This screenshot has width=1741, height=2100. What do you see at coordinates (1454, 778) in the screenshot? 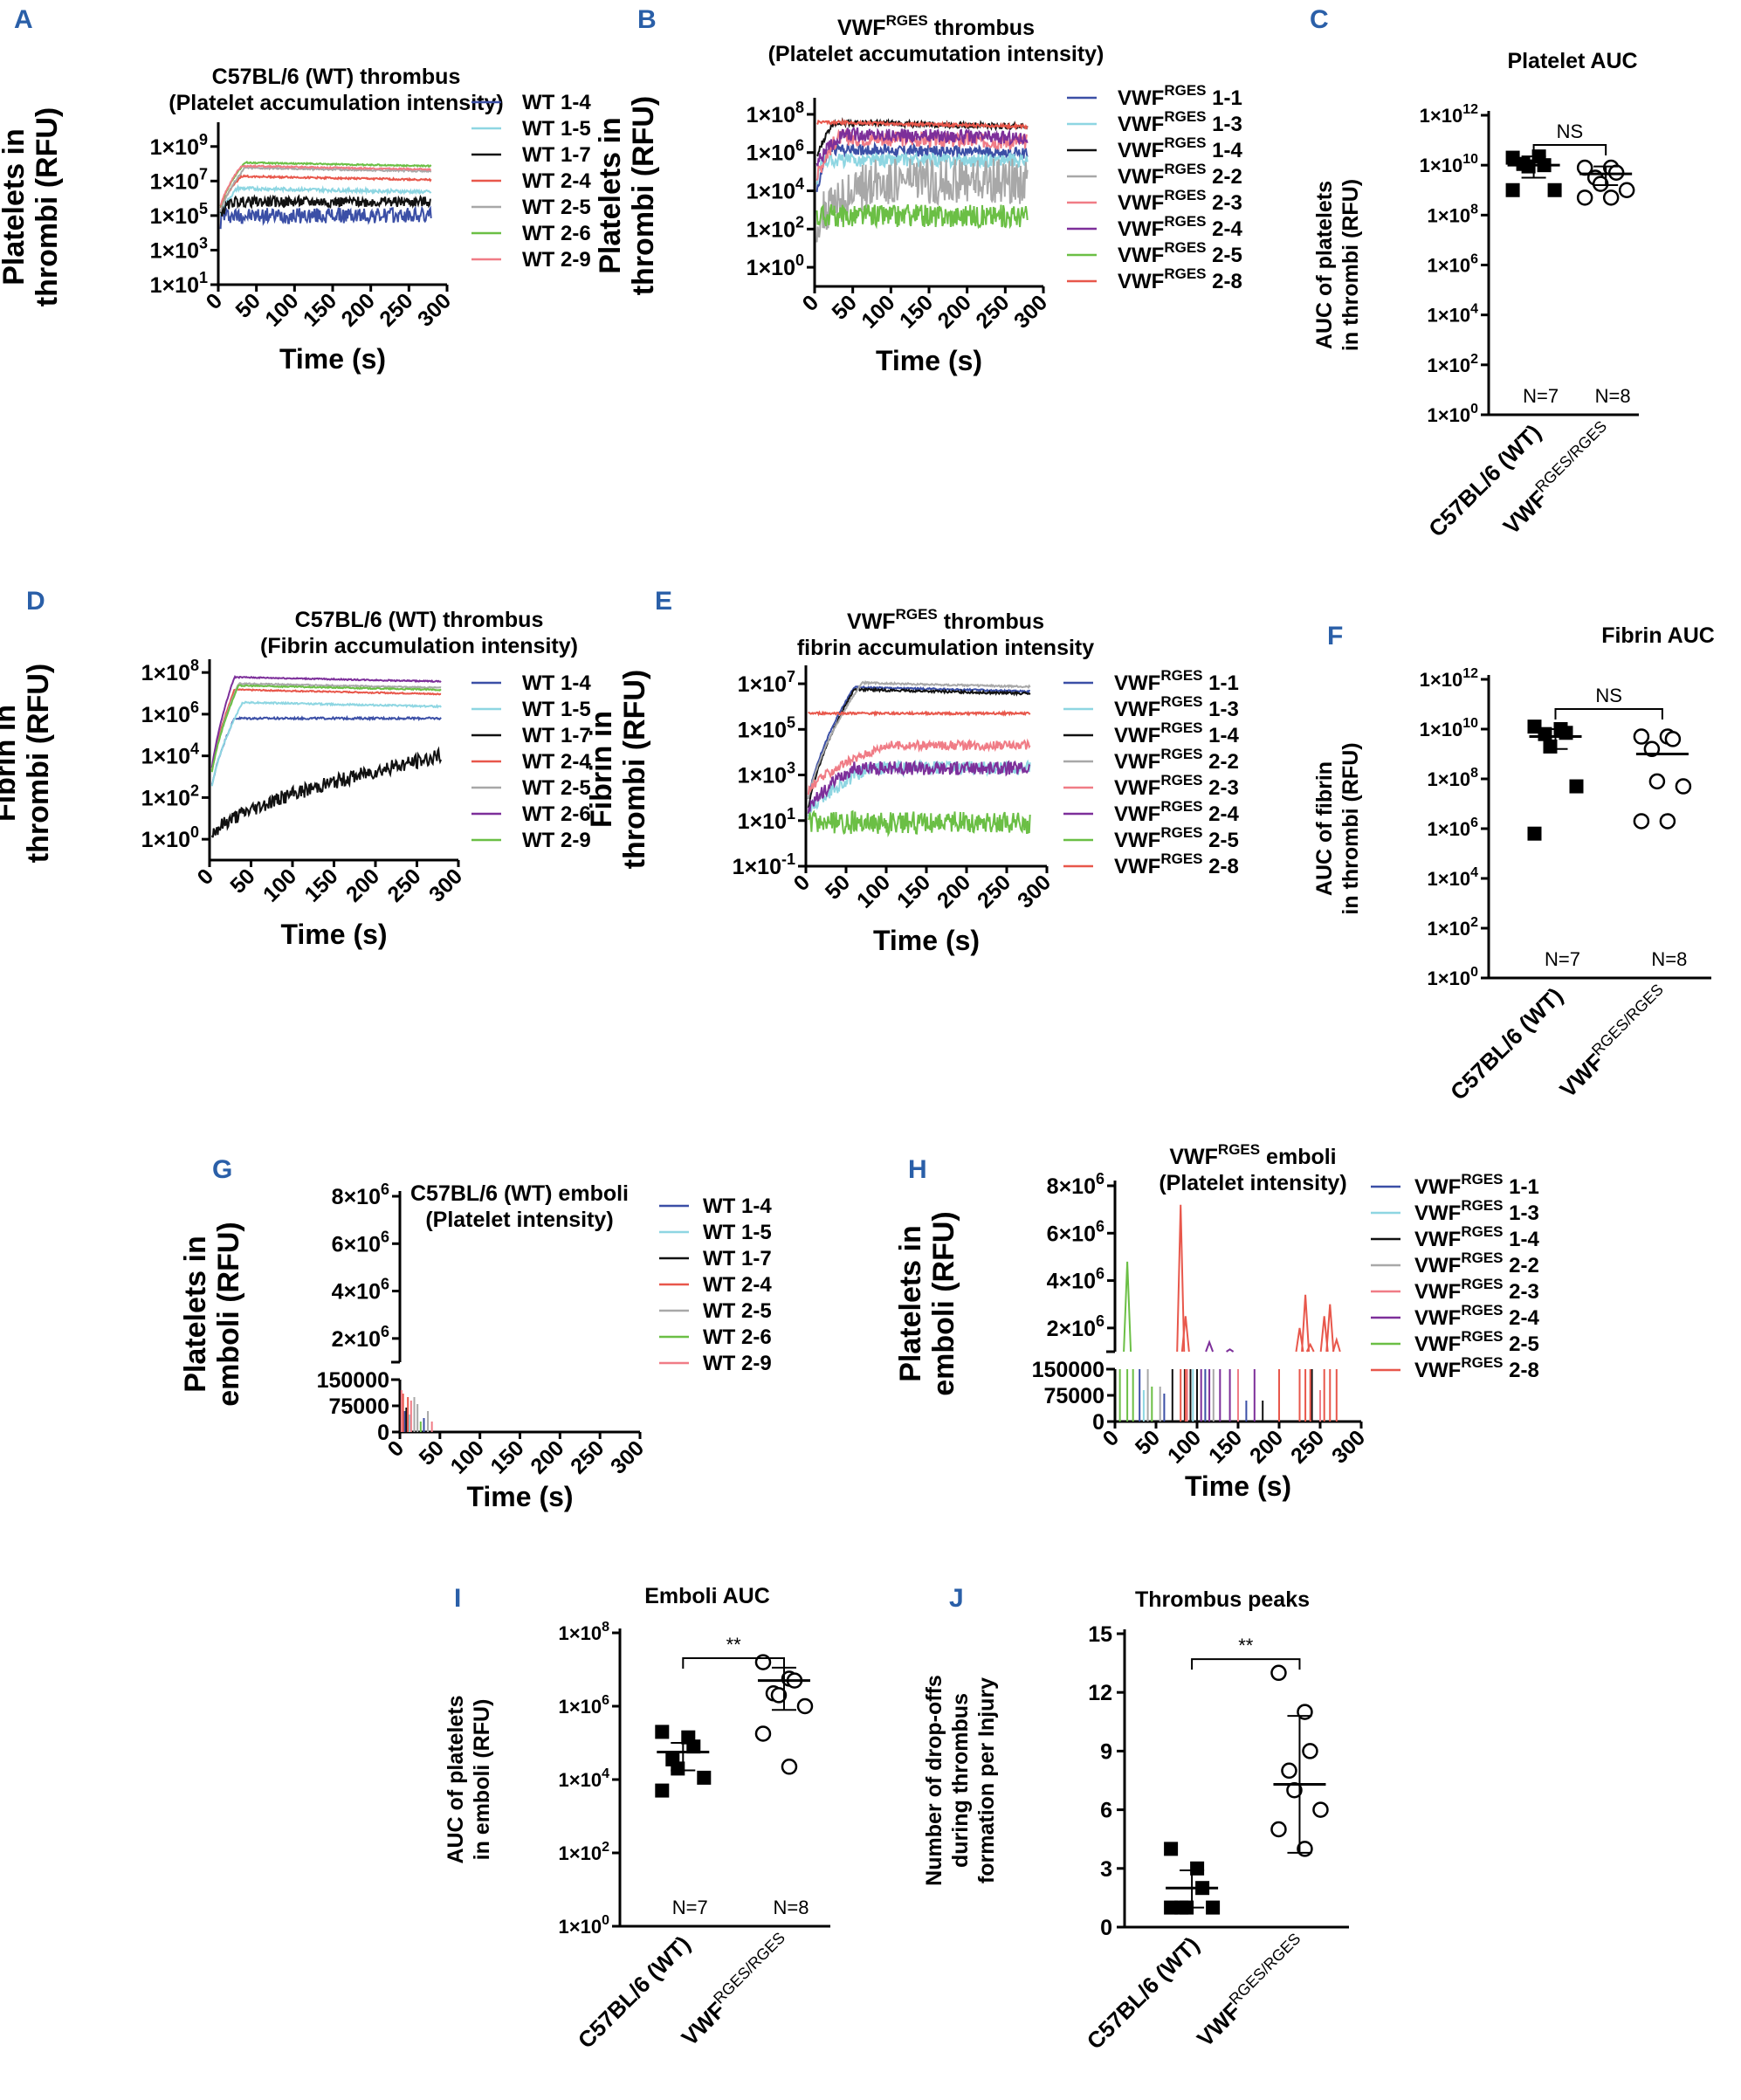
I see `y-tick-label: 1×10⁸` at bounding box center [1454, 778].